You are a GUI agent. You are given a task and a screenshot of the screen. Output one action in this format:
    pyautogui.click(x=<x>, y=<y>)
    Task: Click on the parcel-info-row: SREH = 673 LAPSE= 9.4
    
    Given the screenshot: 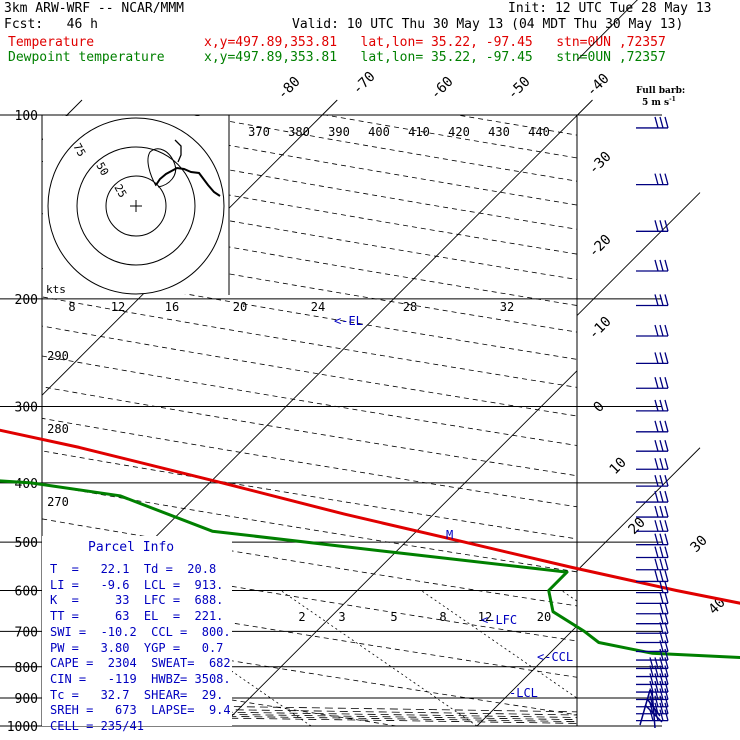 What is the action you would take?
    pyautogui.click(x=140, y=710)
    